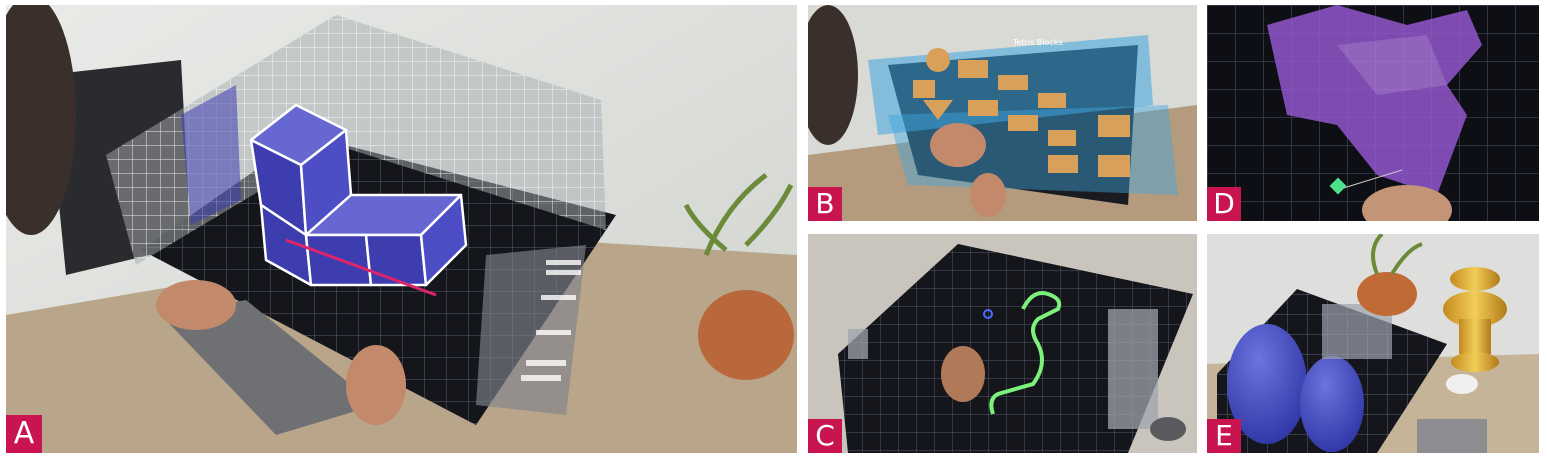 Image resolution: width=1547 pixels, height=458 pixels. I want to click on panel-b-photo: Tetris Blocks B, so click(1002, 113).